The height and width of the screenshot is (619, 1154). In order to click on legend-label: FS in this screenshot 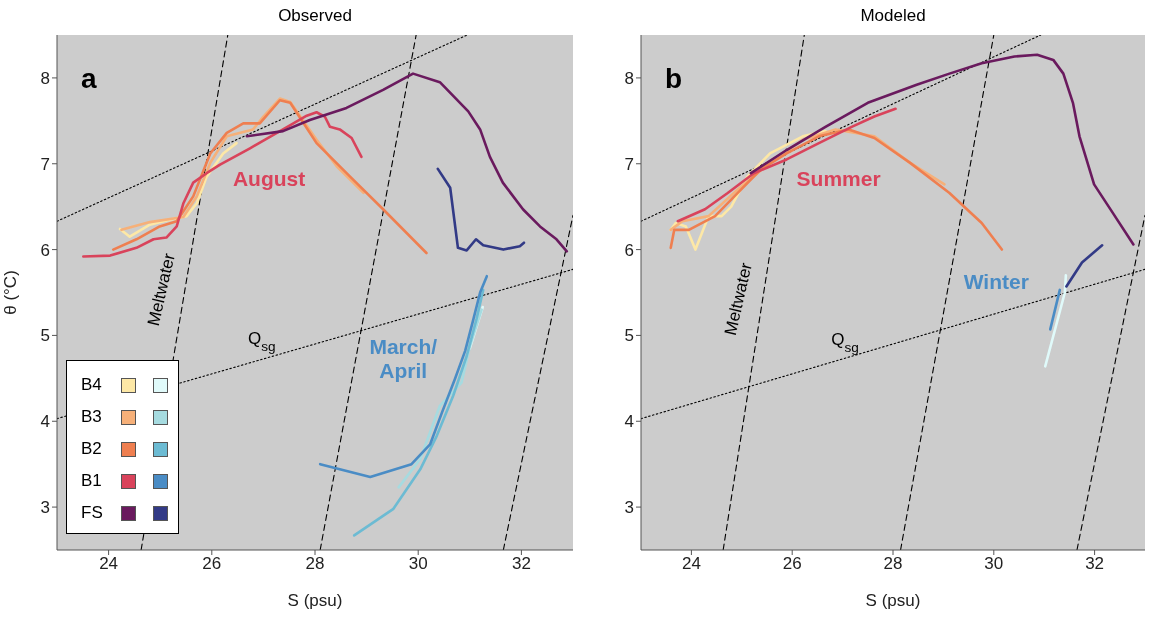, I will do `click(92, 513)`.